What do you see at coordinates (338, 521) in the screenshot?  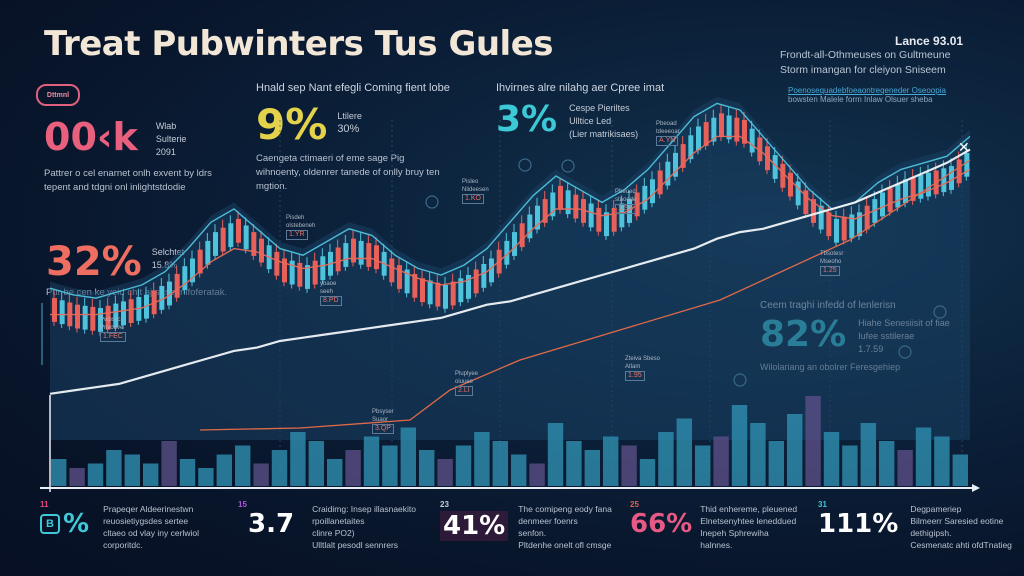 I see `bottom-desc: rpoillanetaites` at bounding box center [338, 521].